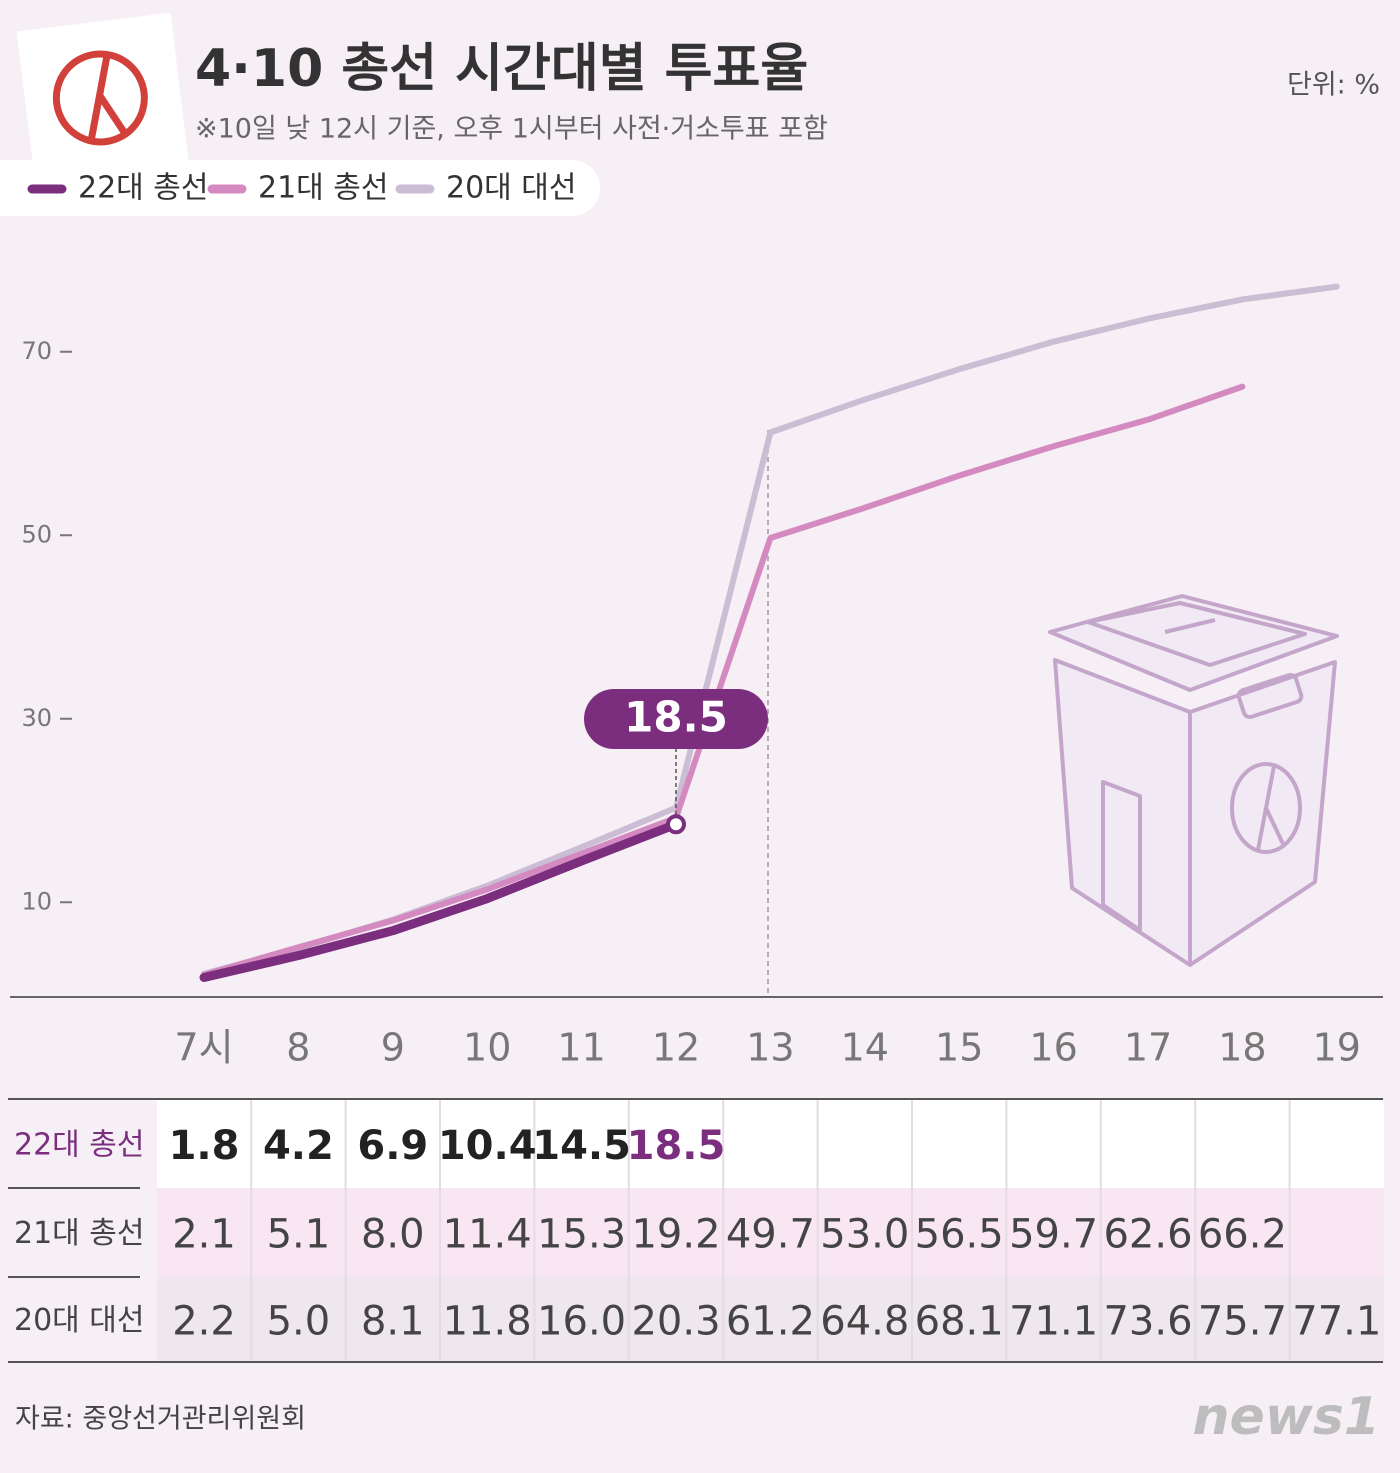 The width and height of the screenshot is (1400, 1473). What do you see at coordinates (581, 1146) in the screenshot?
I see `table-value: 14.5` at bounding box center [581, 1146].